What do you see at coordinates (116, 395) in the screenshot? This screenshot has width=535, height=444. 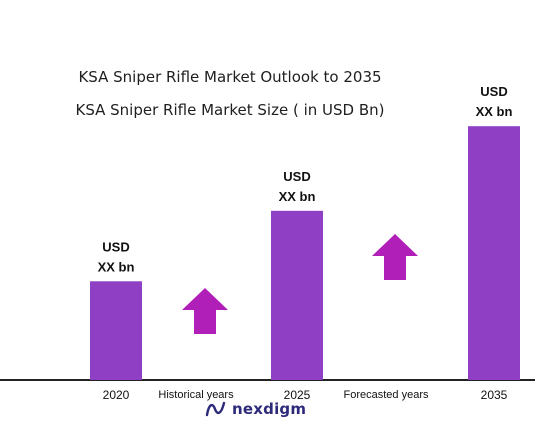 I see `x-tick-2020: 2020` at bounding box center [116, 395].